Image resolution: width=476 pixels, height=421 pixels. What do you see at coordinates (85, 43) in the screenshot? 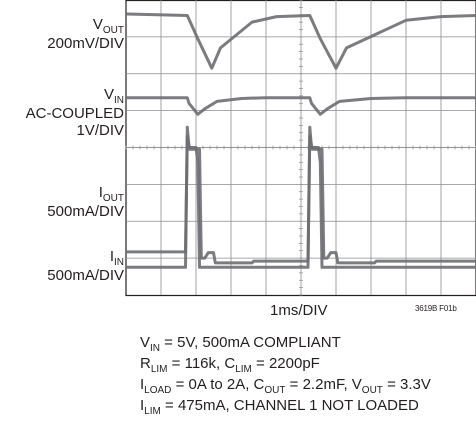
I see `vout-channel-scale: 200mV/DIV` at bounding box center [85, 43].